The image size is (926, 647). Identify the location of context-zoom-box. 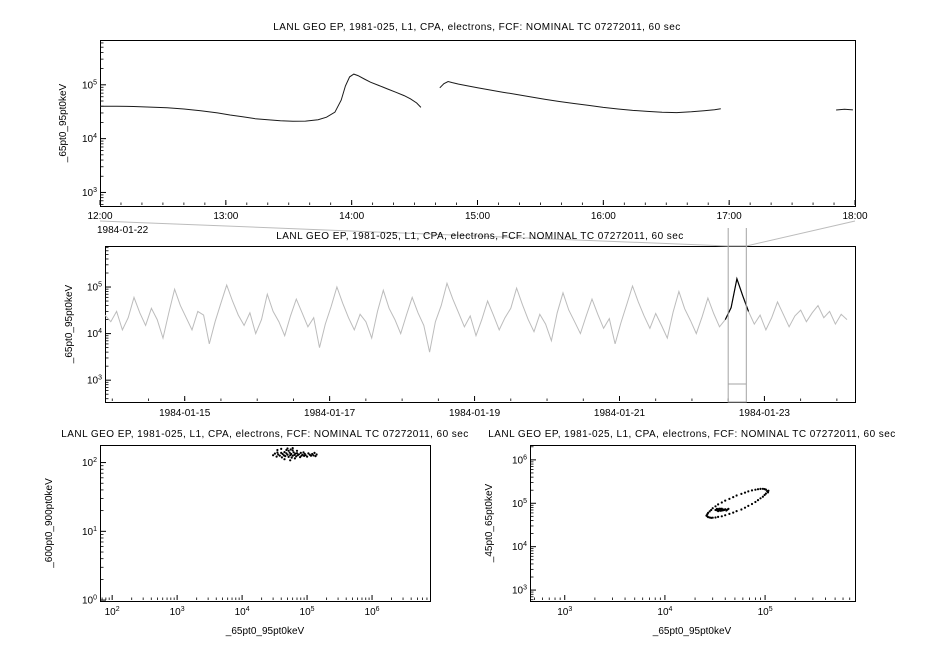
(737, 324).